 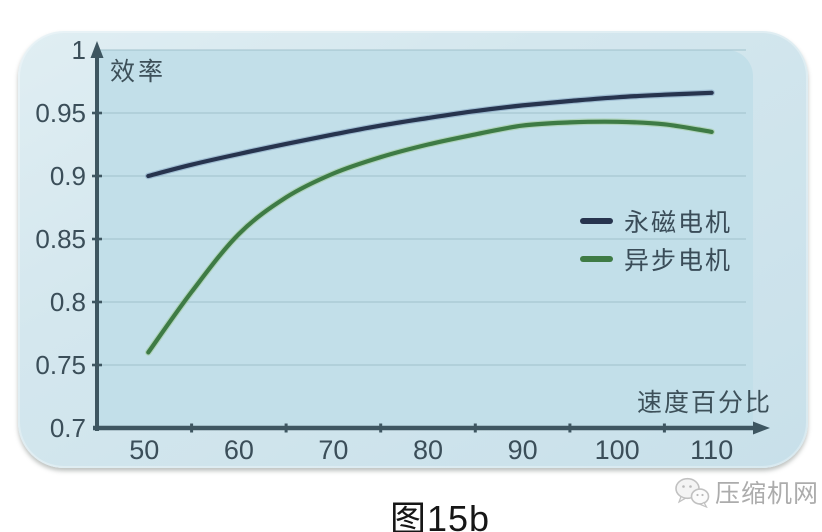 What do you see at coordinates (333, 450) in the screenshot?
I see `x-tick-label-70: 70` at bounding box center [333, 450].